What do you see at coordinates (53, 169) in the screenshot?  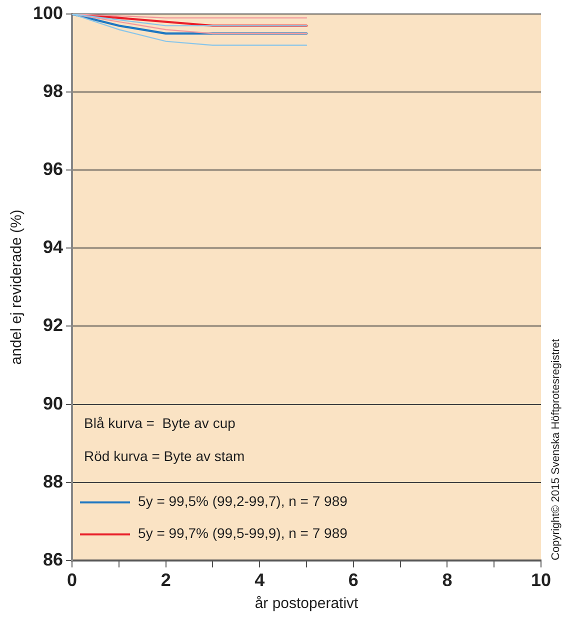 I see `y-tick-label: 96` at bounding box center [53, 169].